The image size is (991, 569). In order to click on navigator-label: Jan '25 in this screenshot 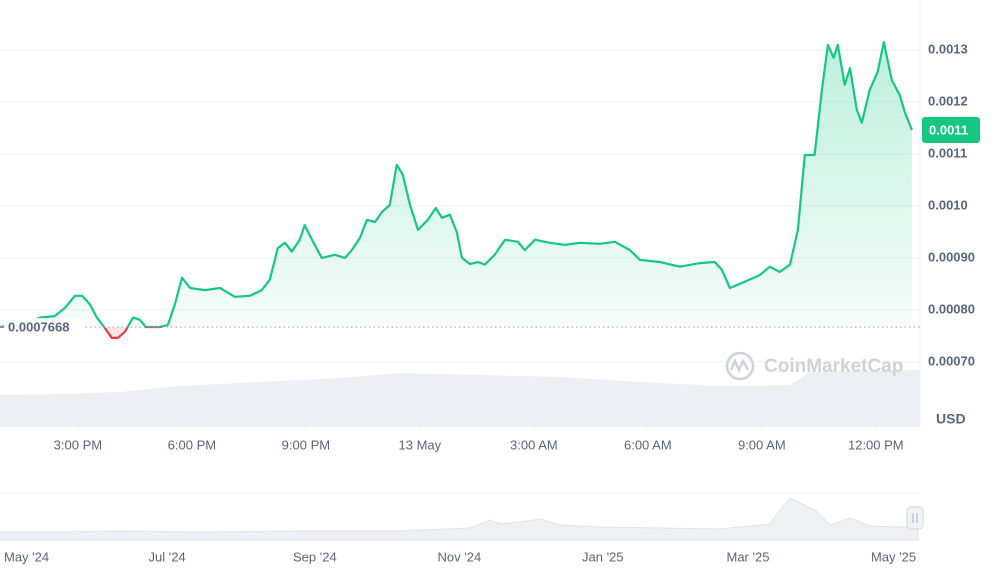, I will do `click(603, 556)`.